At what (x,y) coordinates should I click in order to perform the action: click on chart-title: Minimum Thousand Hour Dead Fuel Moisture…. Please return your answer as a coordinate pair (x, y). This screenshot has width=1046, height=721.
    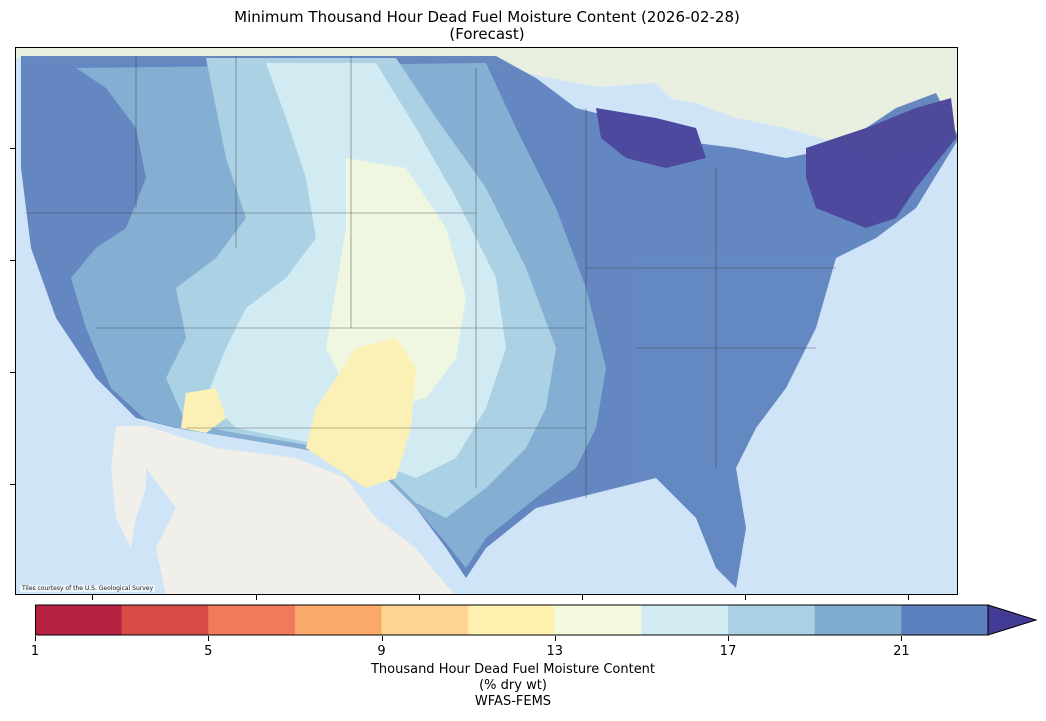
    Looking at the image, I should click on (487, 17).